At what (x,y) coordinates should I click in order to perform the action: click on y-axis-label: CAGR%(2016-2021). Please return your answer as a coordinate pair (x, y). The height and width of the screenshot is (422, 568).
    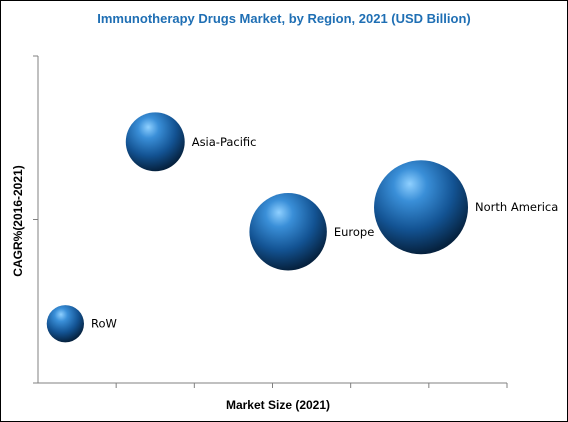
    Looking at the image, I should click on (18, 220).